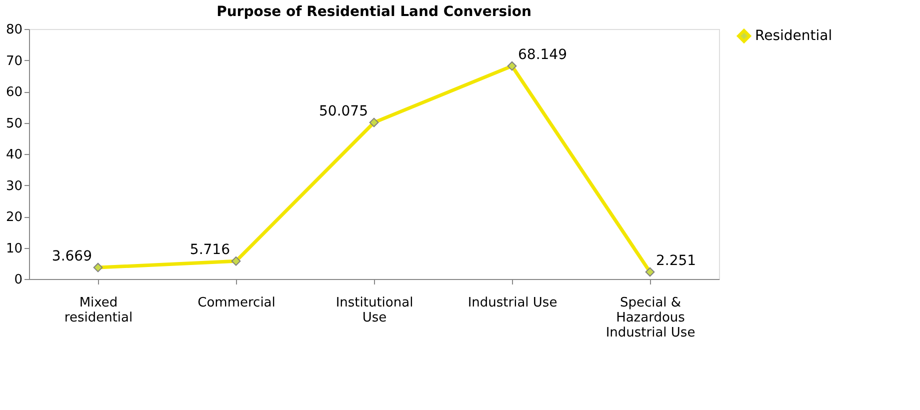  I want to click on y-tick-label: 40, so click(14, 155).